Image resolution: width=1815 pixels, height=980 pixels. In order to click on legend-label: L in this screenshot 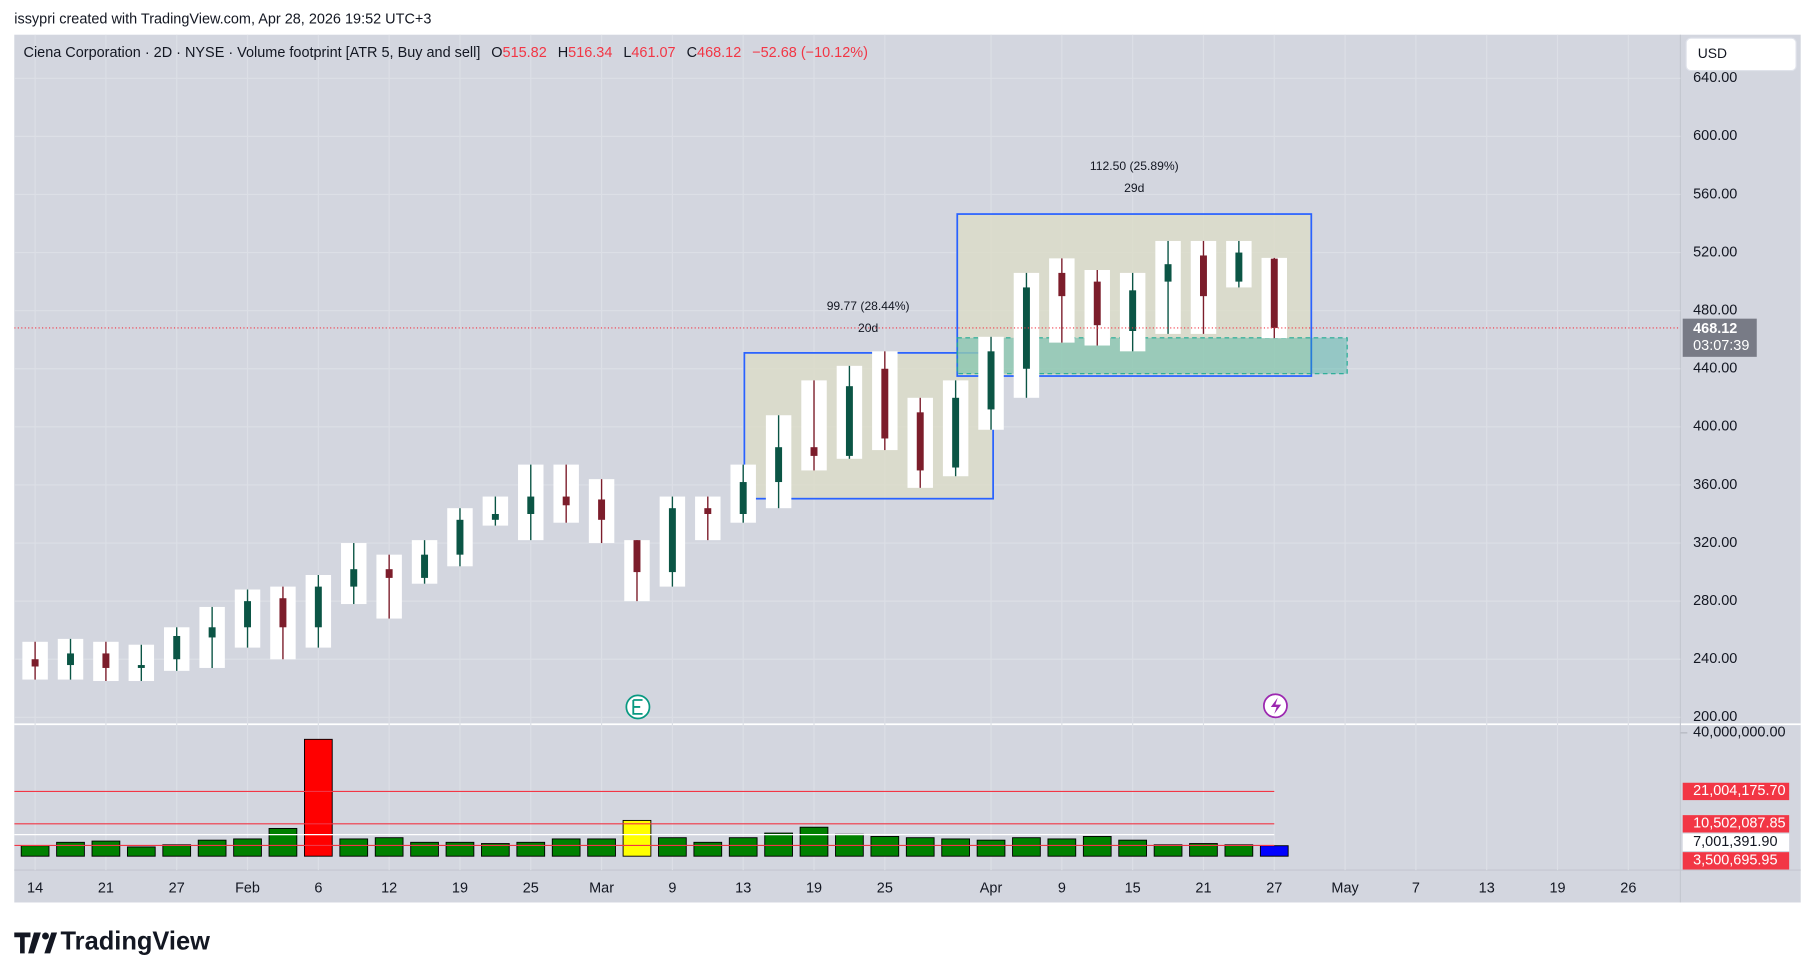, I will do `click(627, 53)`.